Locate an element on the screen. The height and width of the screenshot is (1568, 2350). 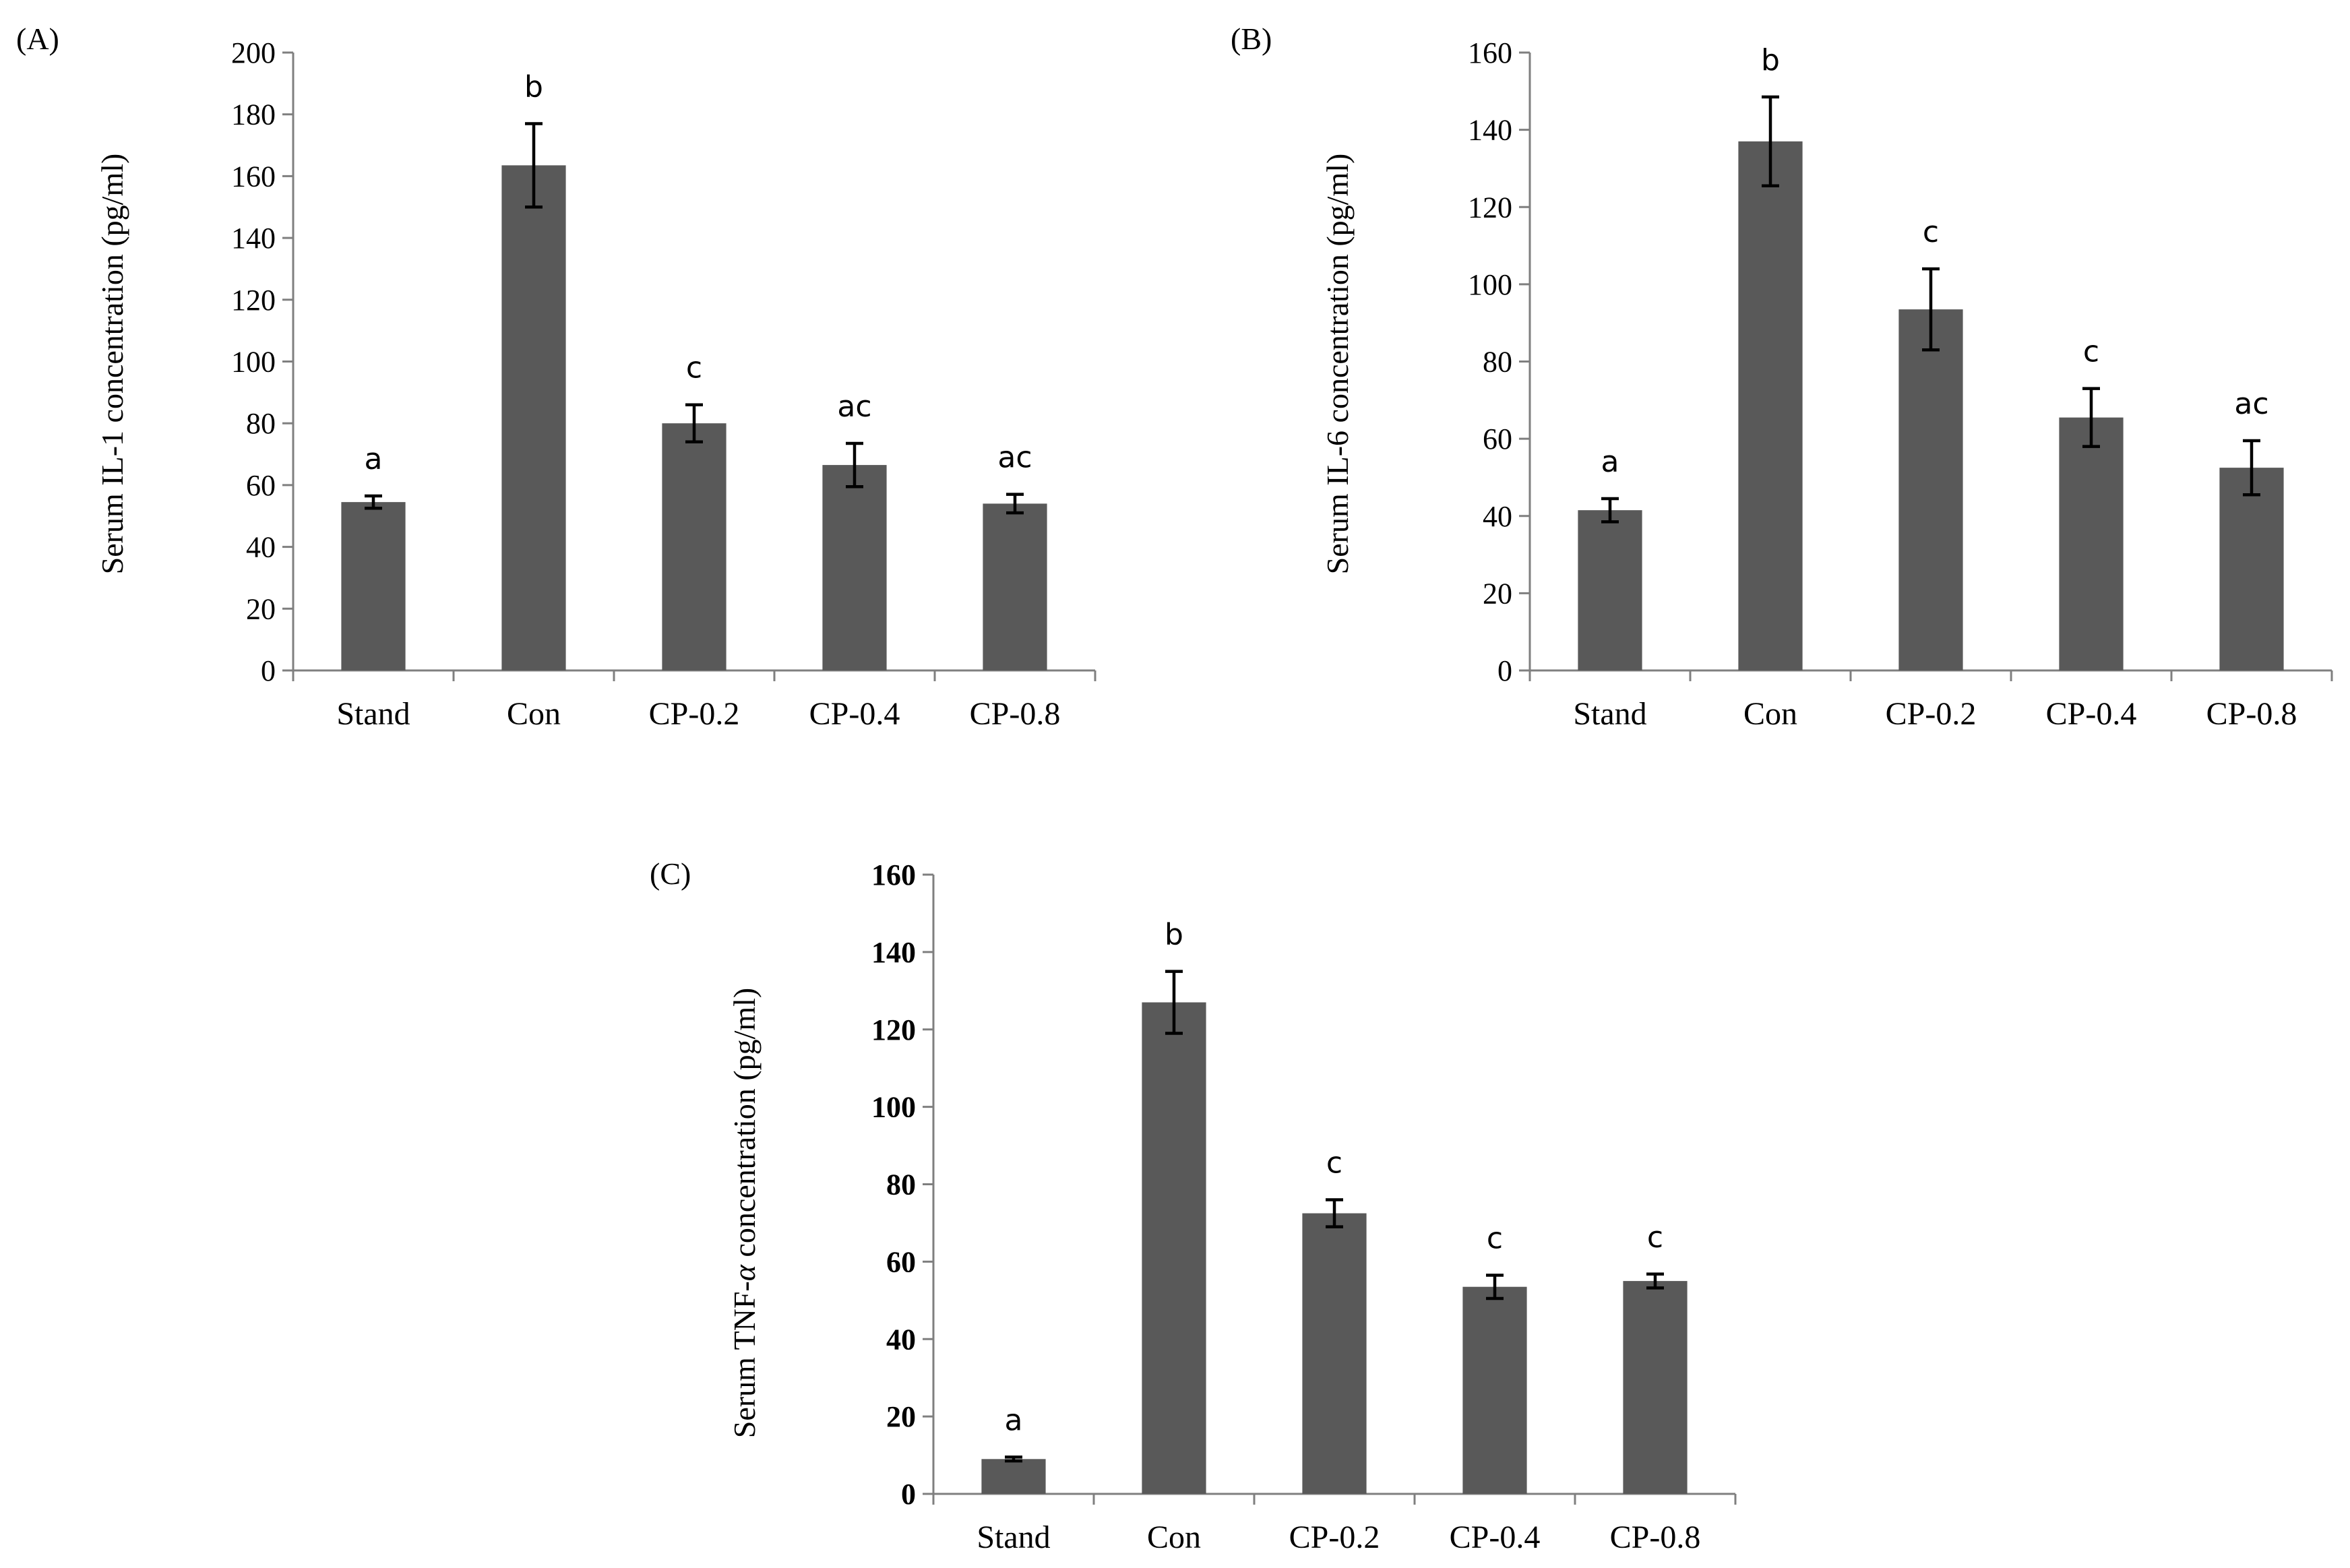
panel-label: (A) is located at coordinates (37, 39).